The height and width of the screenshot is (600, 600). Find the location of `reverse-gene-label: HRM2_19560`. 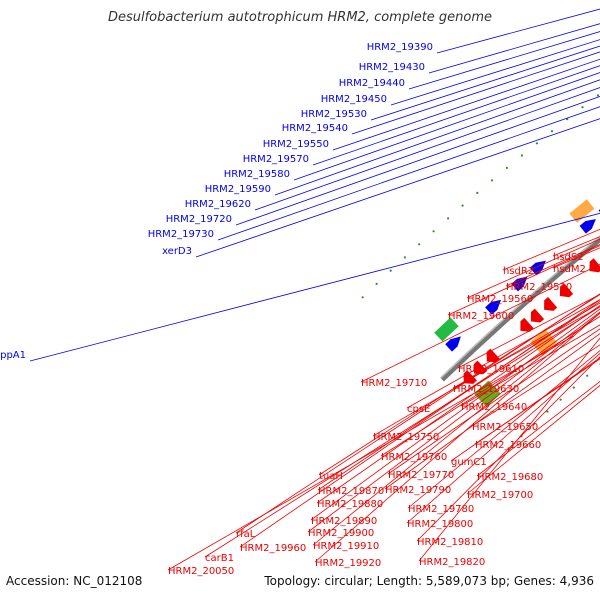

reverse-gene-label: HRM2_19560 is located at coordinates (500, 299).